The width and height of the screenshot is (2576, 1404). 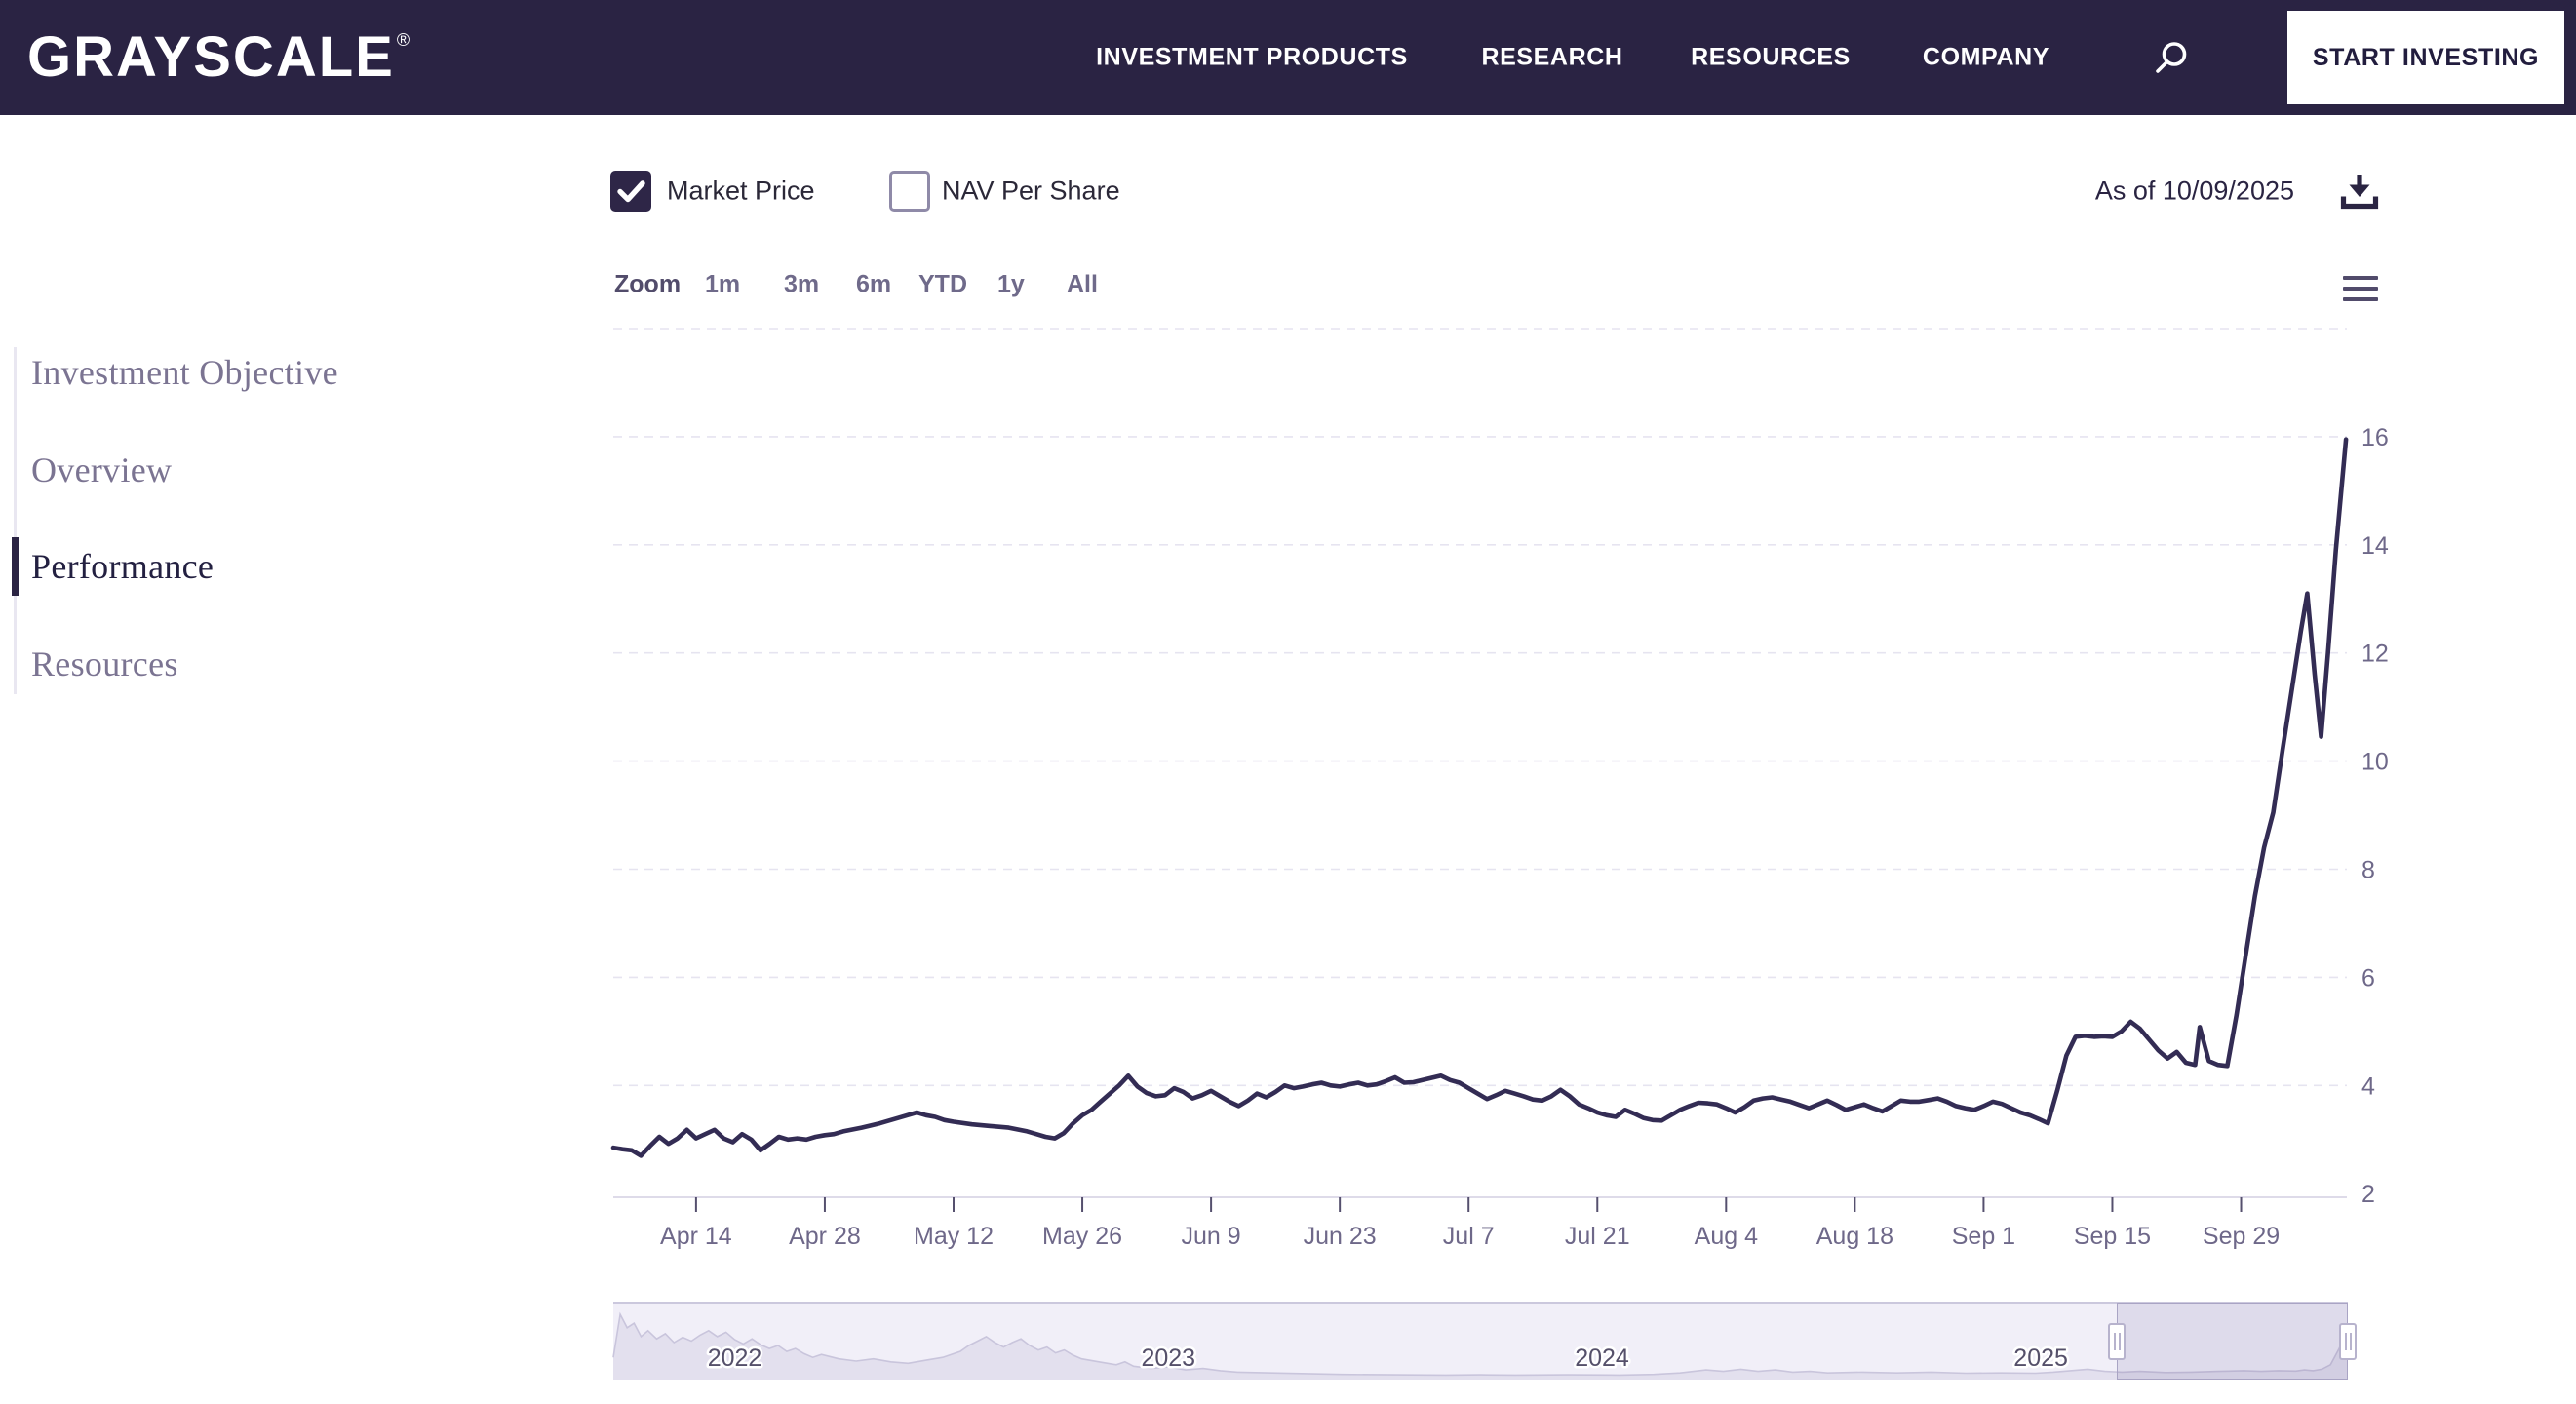 What do you see at coordinates (1480, 1347) in the screenshot?
I see `navigator-area` at bounding box center [1480, 1347].